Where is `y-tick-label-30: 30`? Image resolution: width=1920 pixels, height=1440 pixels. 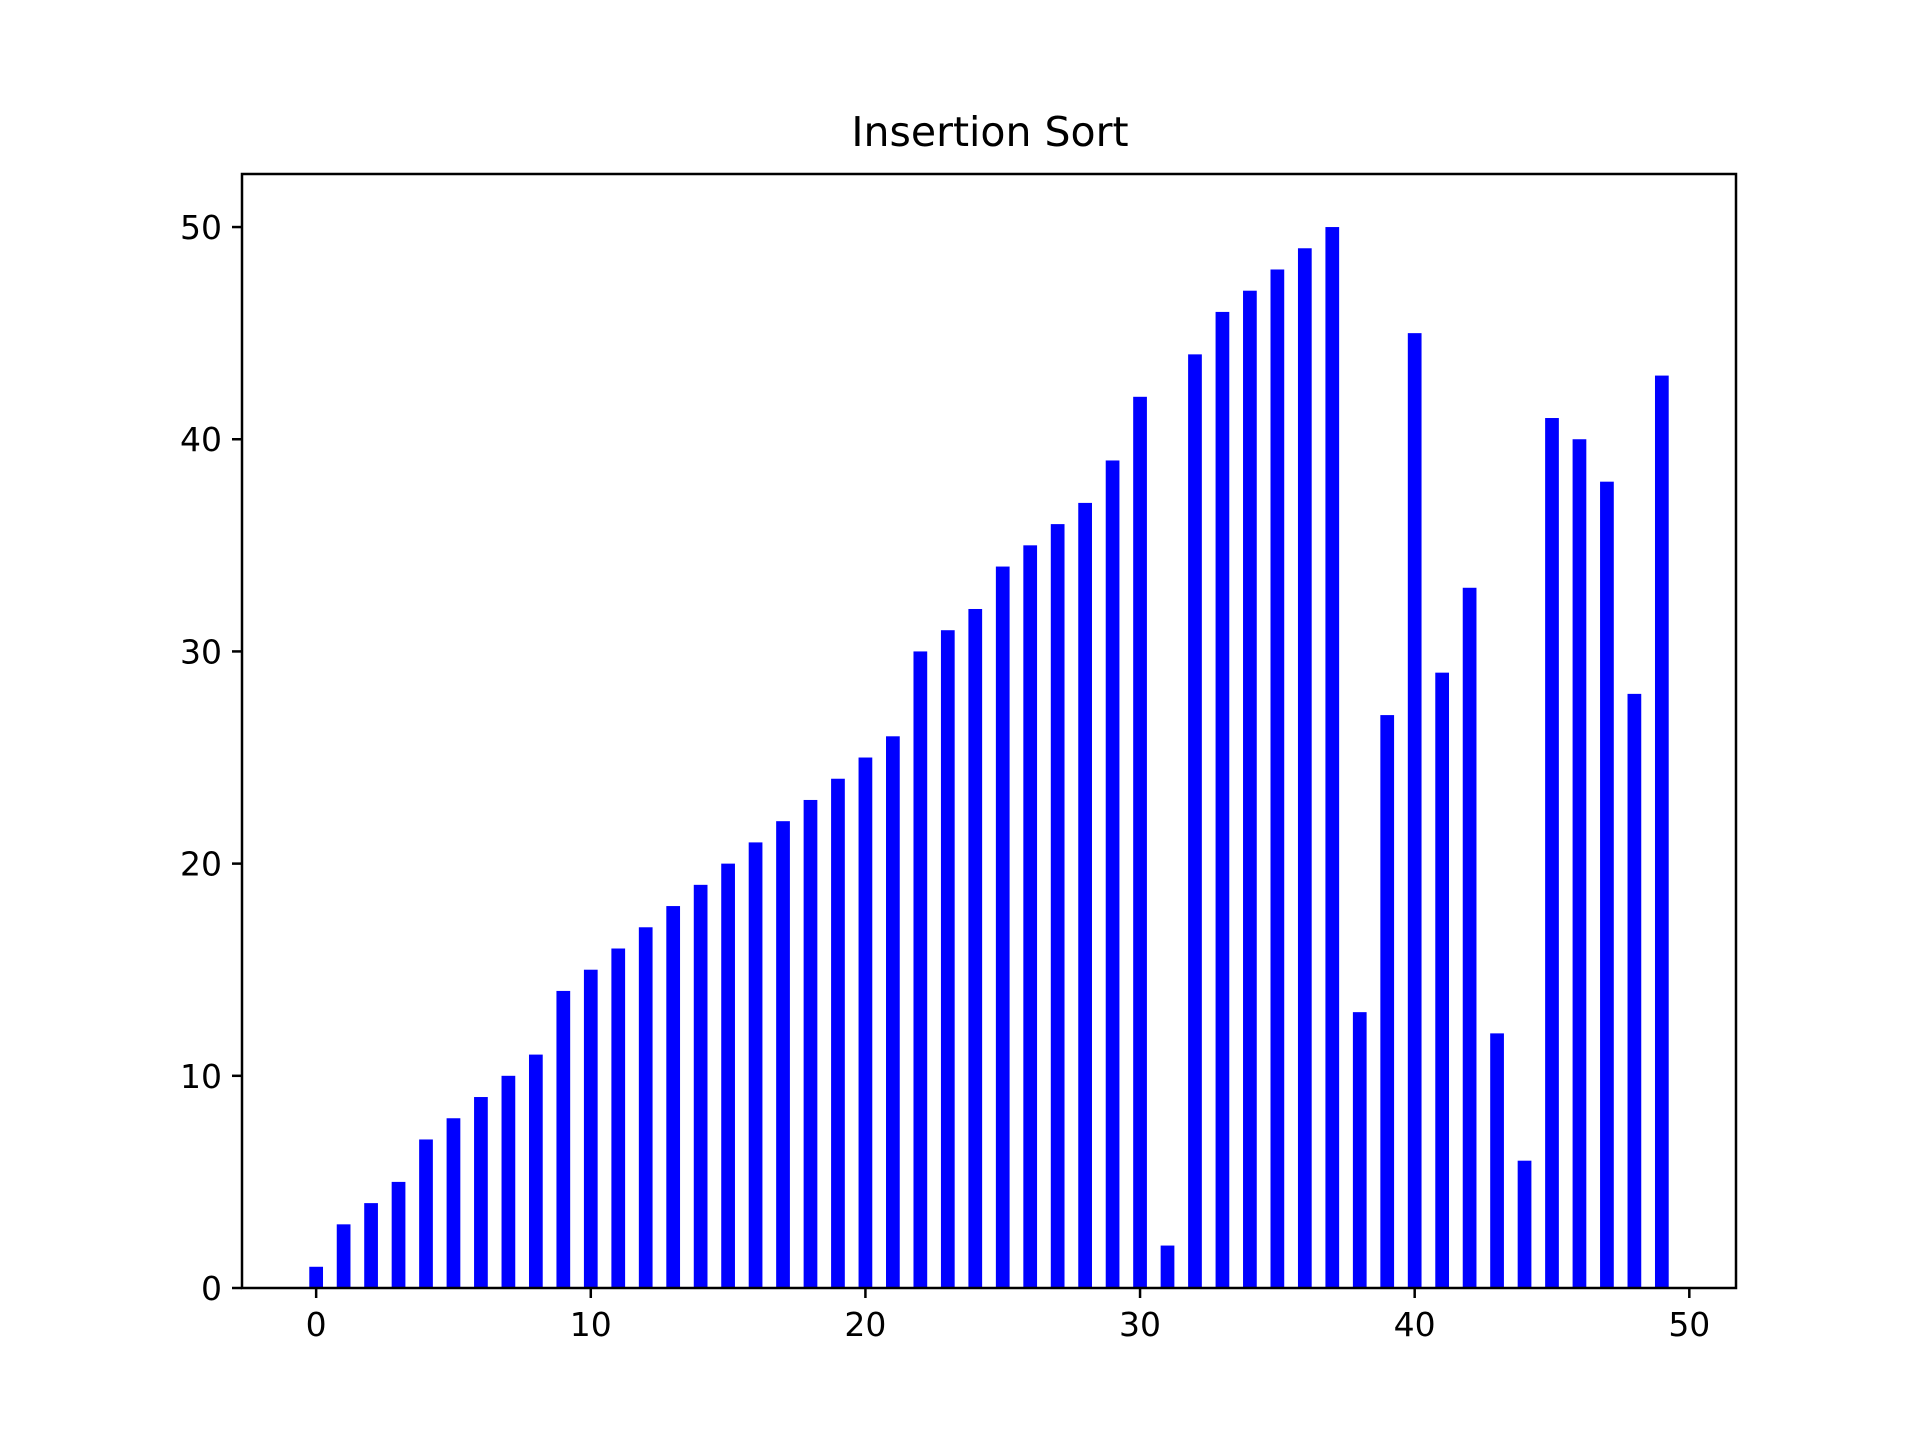 y-tick-label-30: 30 is located at coordinates (201, 651).